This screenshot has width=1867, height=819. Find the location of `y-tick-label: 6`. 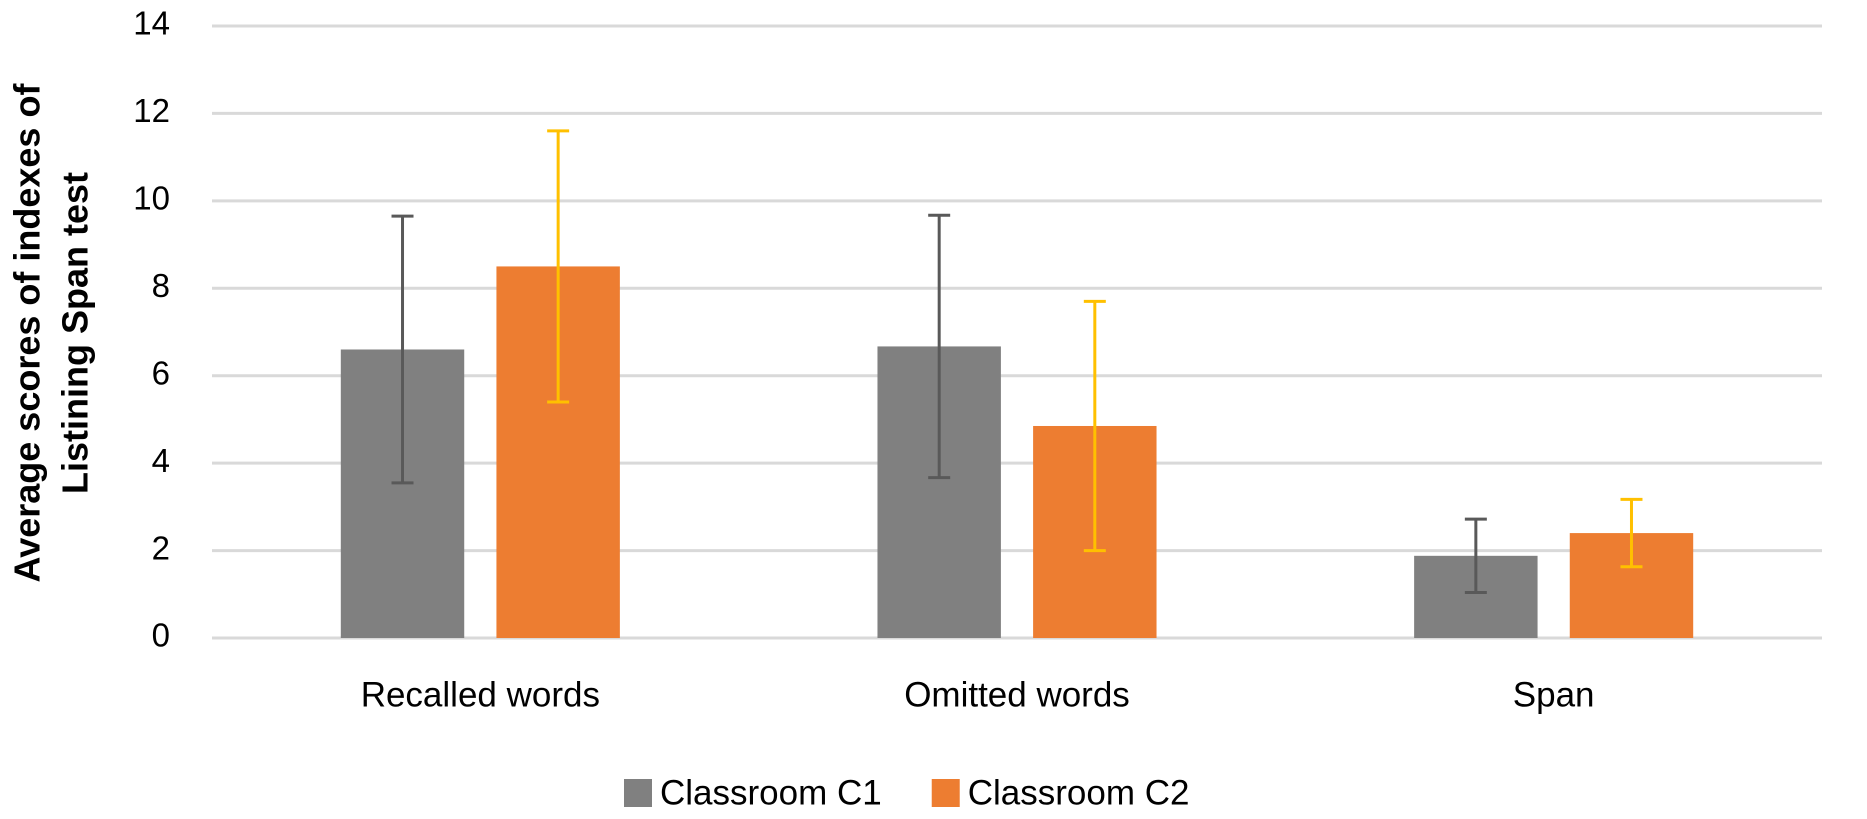

y-tick-label: 6 is located at coordinates (161, 372).